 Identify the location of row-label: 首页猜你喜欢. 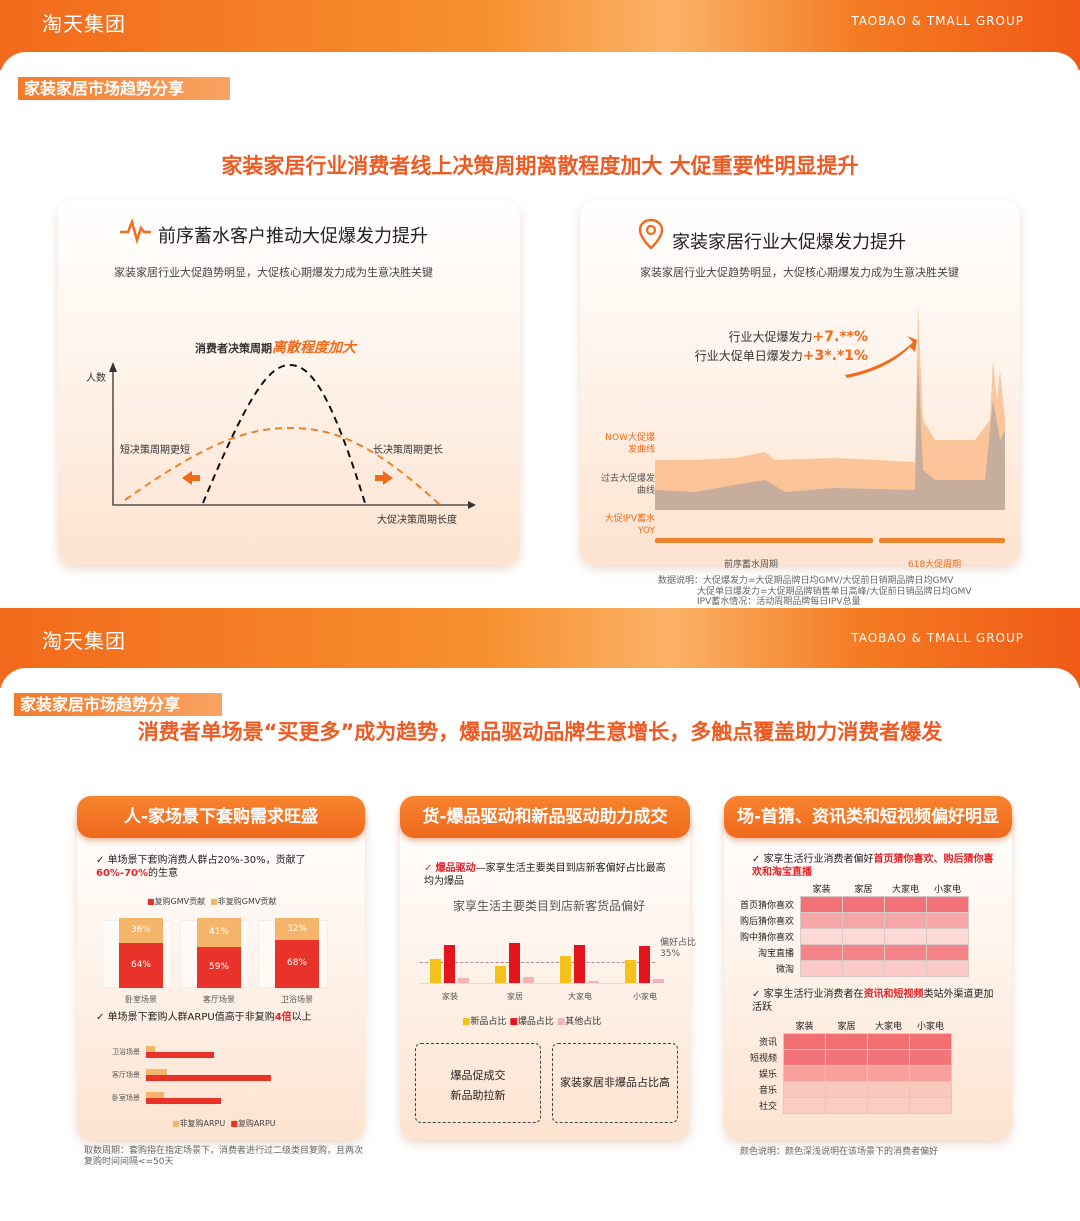
(767, 905).